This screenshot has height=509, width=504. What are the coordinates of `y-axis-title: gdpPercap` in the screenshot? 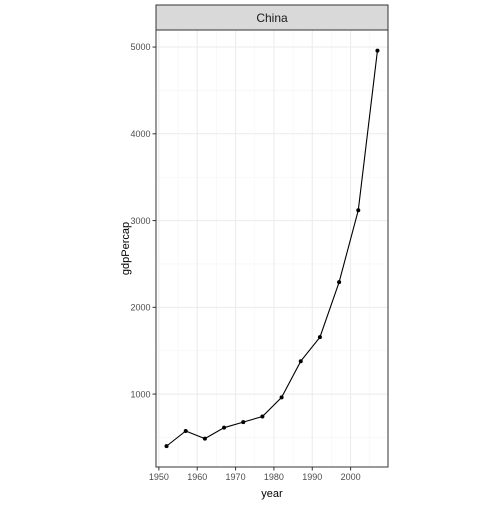 It's located at (126, 248).